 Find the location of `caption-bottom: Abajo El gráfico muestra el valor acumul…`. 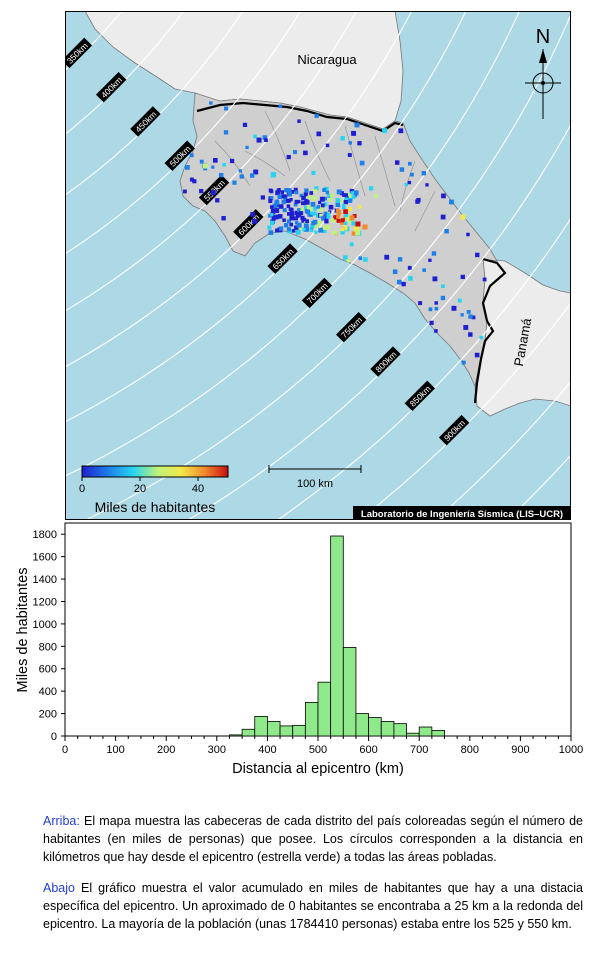

caption-bottom: Abajo El gráfico muestra el valor acumul… is located at coordinates (313, 906).